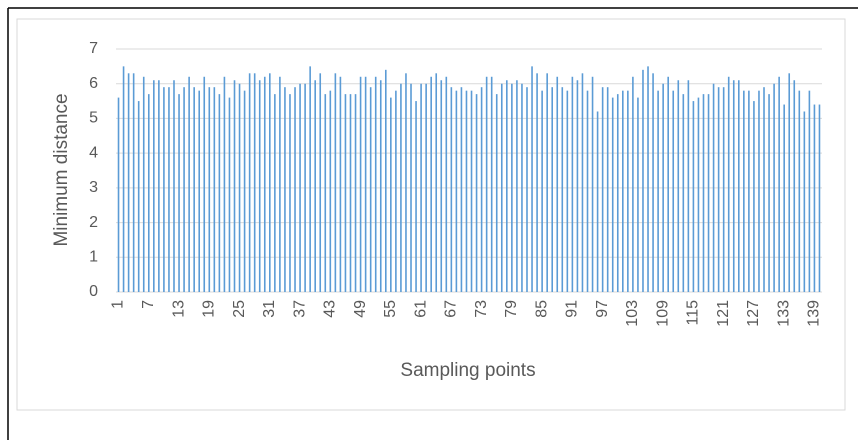  Describe the element at coordinates (148, 304) in the screenshot. I see `x-tick-label: 7` at that location.